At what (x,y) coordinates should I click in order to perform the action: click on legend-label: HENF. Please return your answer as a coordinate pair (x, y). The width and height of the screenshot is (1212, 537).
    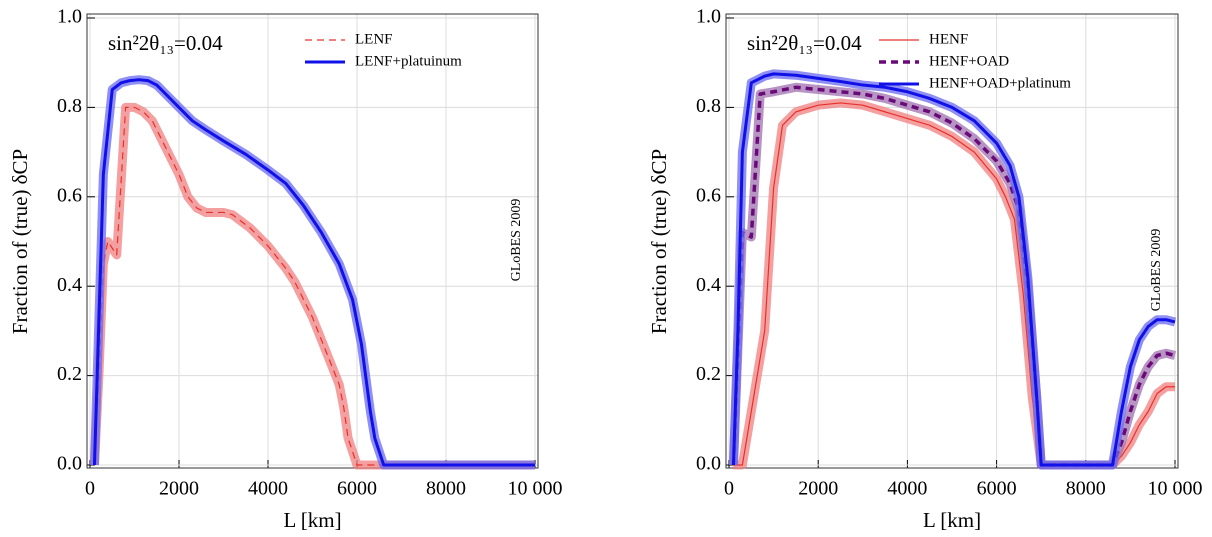
    Looking at the image, I should click on (948, 39).